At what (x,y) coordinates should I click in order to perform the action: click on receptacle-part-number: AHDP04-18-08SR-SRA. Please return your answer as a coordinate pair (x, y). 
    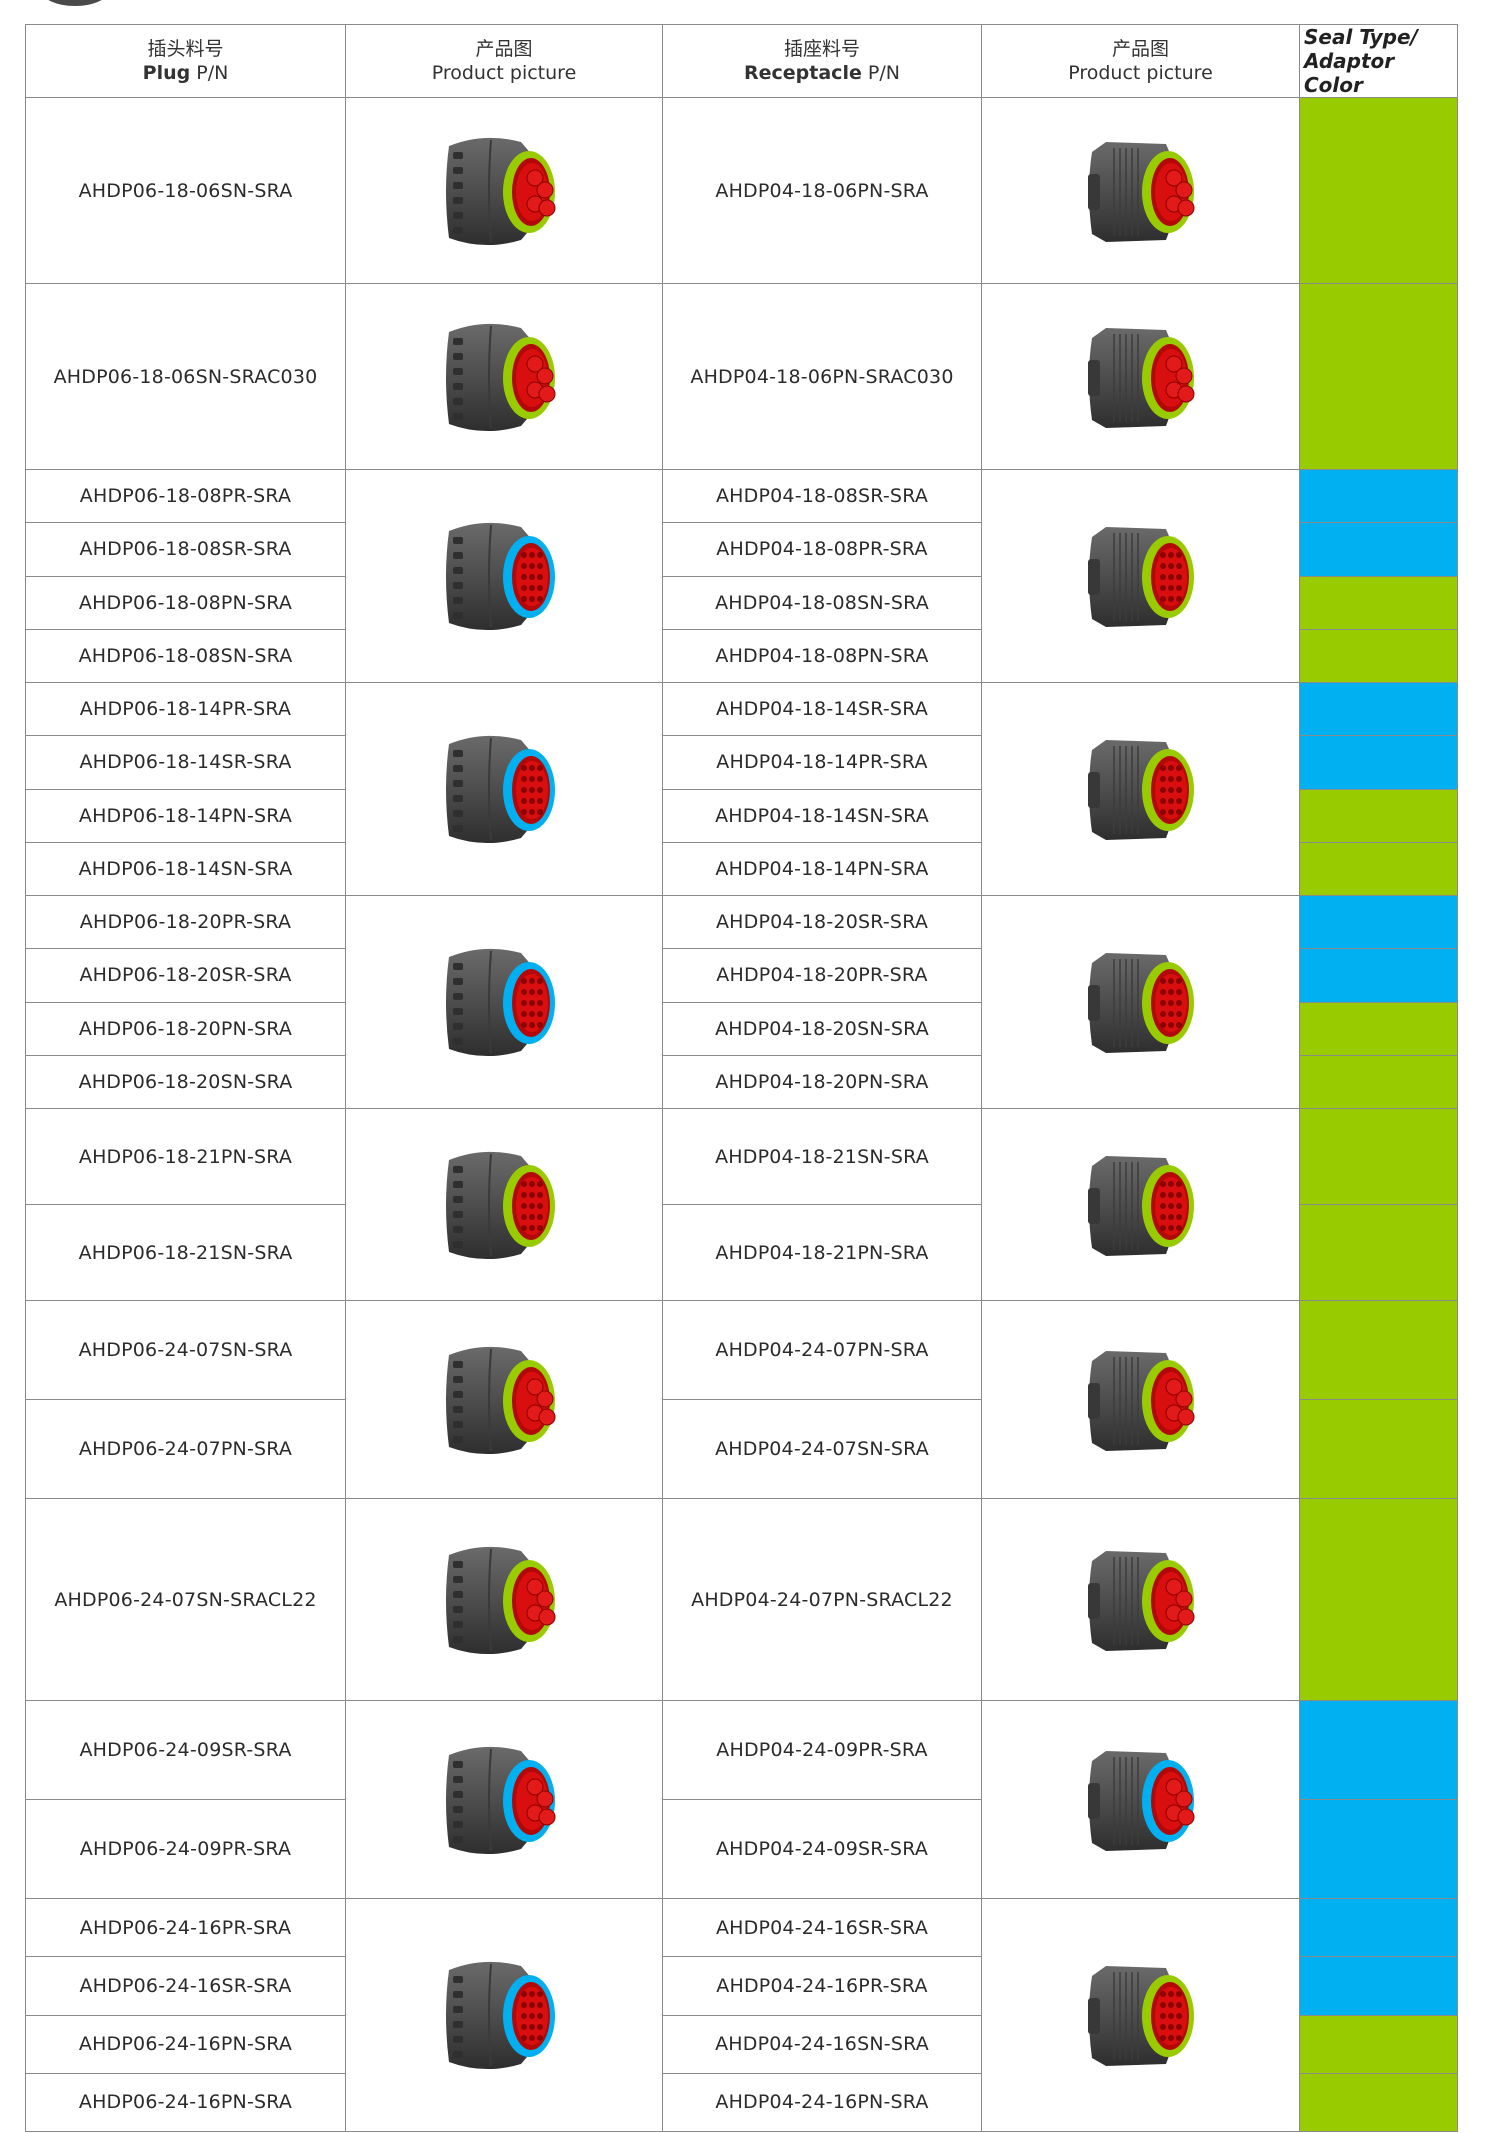
    Looking at the image, I should click on (822, 496).